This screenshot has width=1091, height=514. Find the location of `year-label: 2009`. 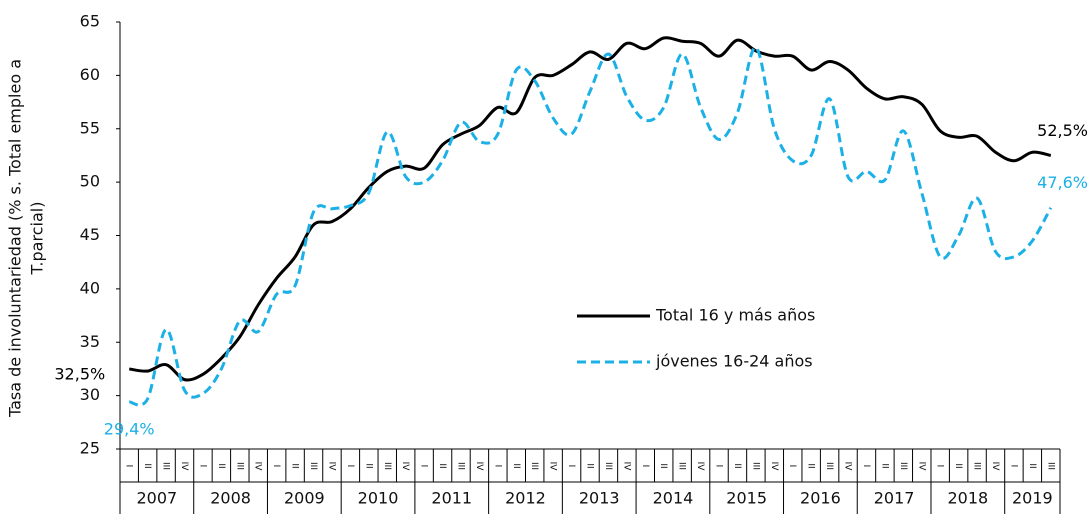

year-label: 2009 is located at coordinates (304, 498).